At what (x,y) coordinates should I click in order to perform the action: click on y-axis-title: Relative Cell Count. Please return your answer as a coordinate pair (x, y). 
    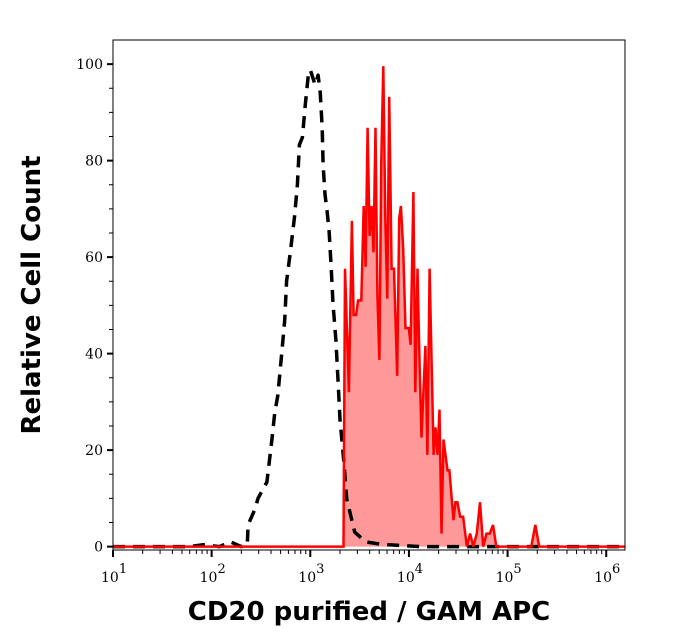
    Looking at the image, I should click on (32, 294).